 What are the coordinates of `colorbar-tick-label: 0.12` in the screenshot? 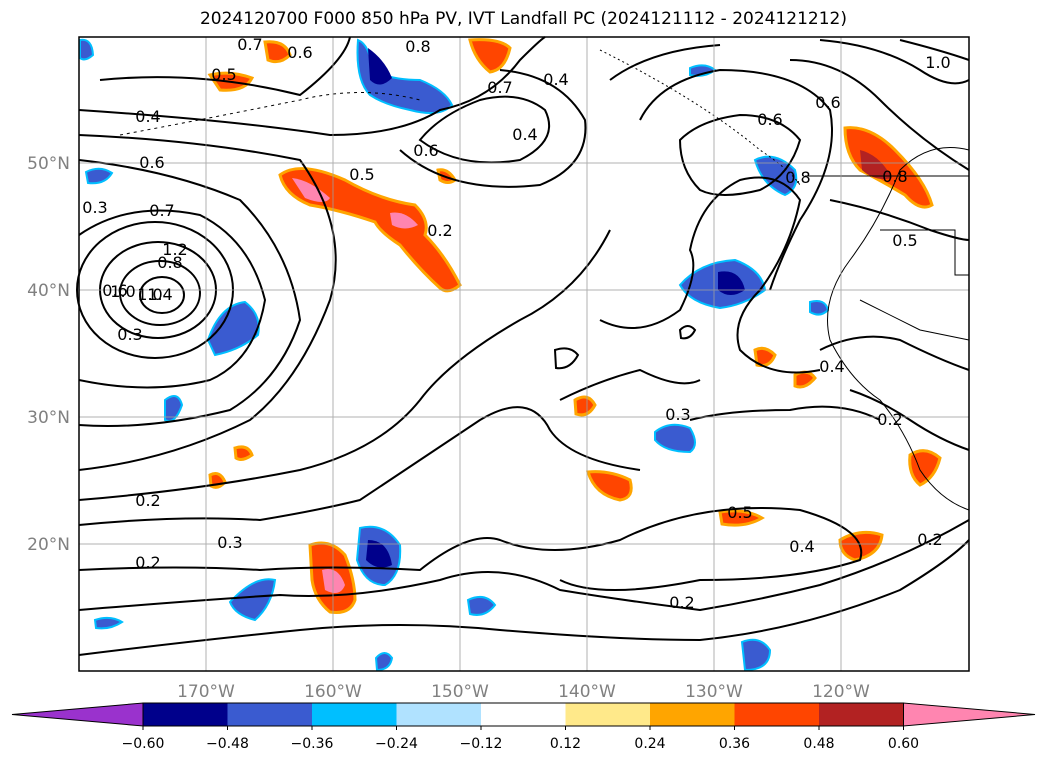 It's located at (565, 744).